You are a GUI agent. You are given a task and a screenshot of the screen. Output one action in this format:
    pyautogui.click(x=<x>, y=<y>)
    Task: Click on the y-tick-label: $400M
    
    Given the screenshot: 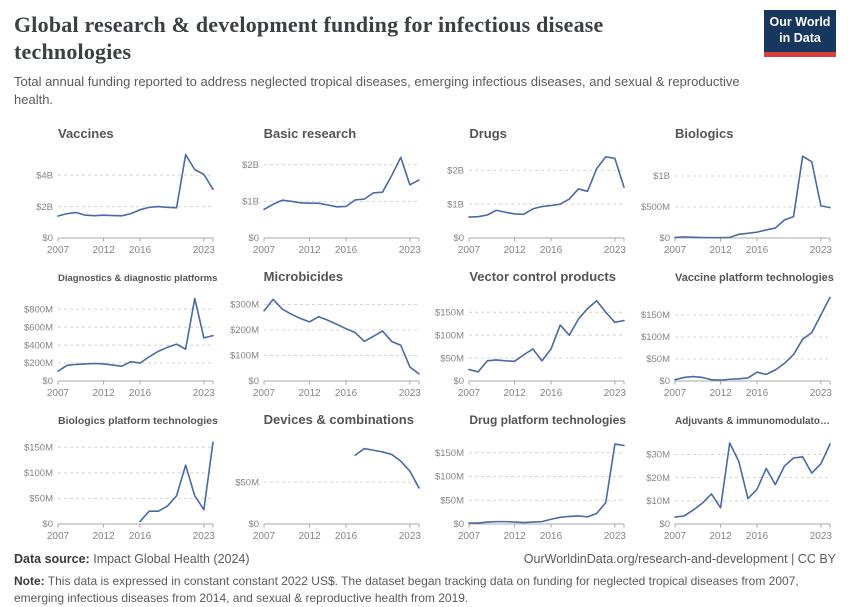 What is the action you would take?
    pyautogui.click(x=38, y=345)
    